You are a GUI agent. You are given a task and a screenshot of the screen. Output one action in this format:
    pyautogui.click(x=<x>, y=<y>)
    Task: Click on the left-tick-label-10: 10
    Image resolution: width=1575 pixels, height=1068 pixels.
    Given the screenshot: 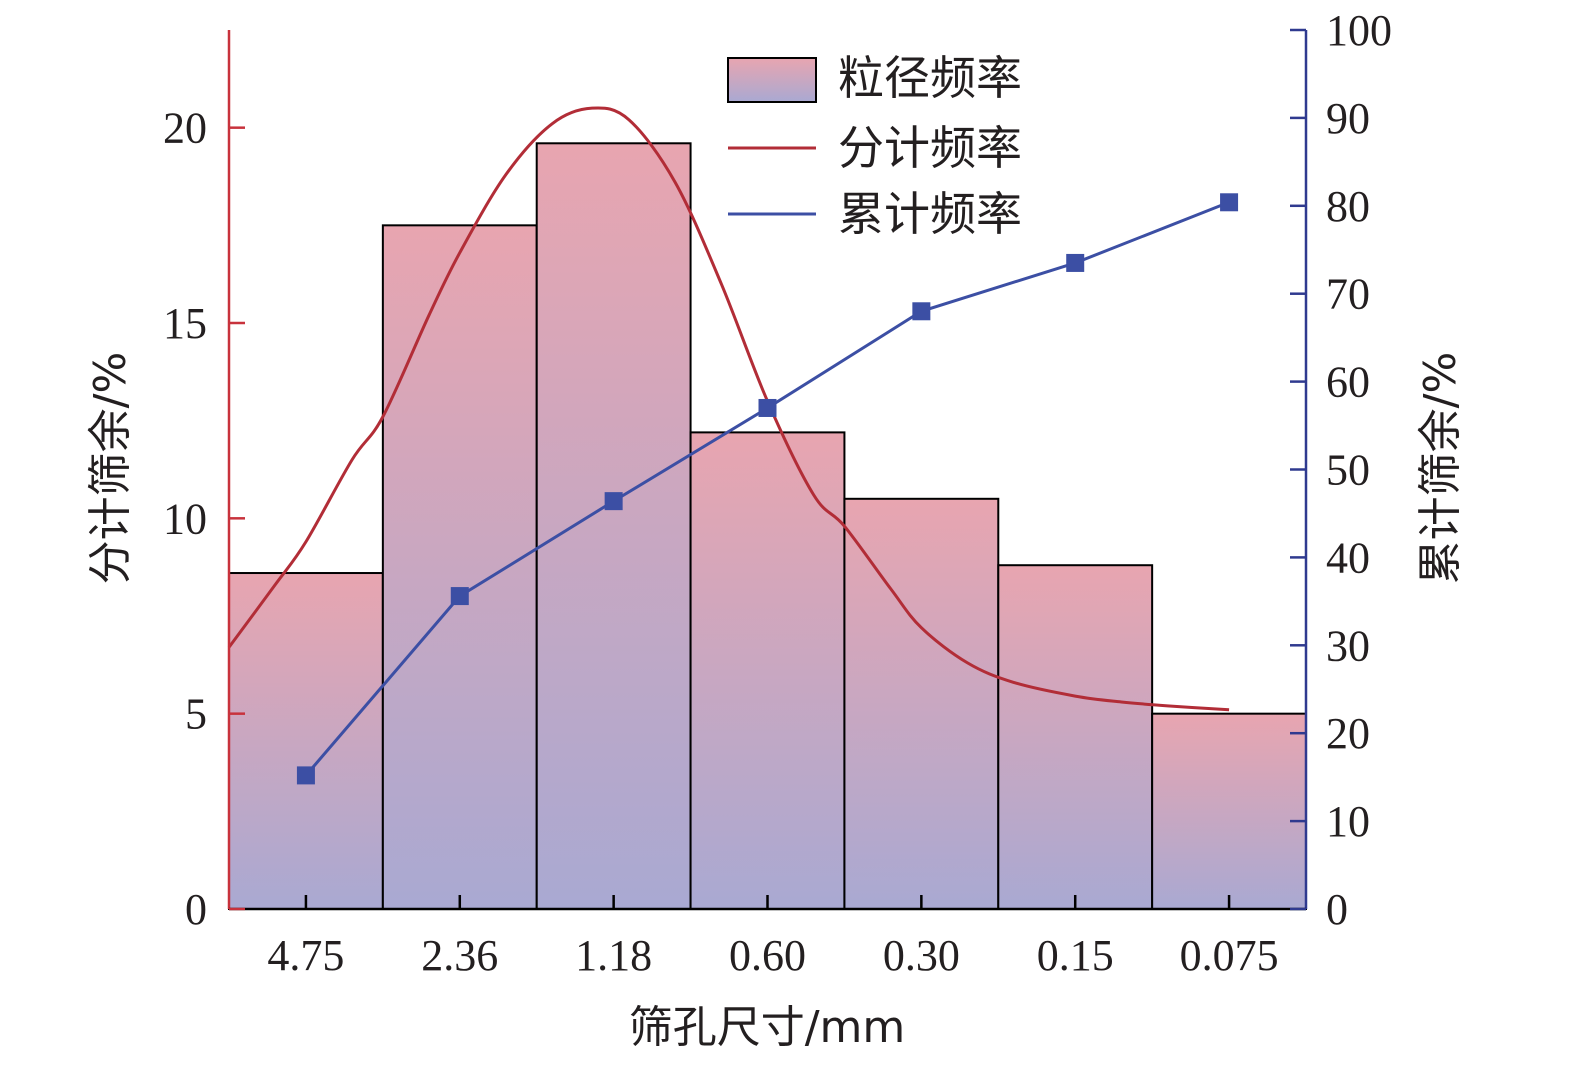 What is the action you would take?
    pyautogui.click(x=185, y=518)
    